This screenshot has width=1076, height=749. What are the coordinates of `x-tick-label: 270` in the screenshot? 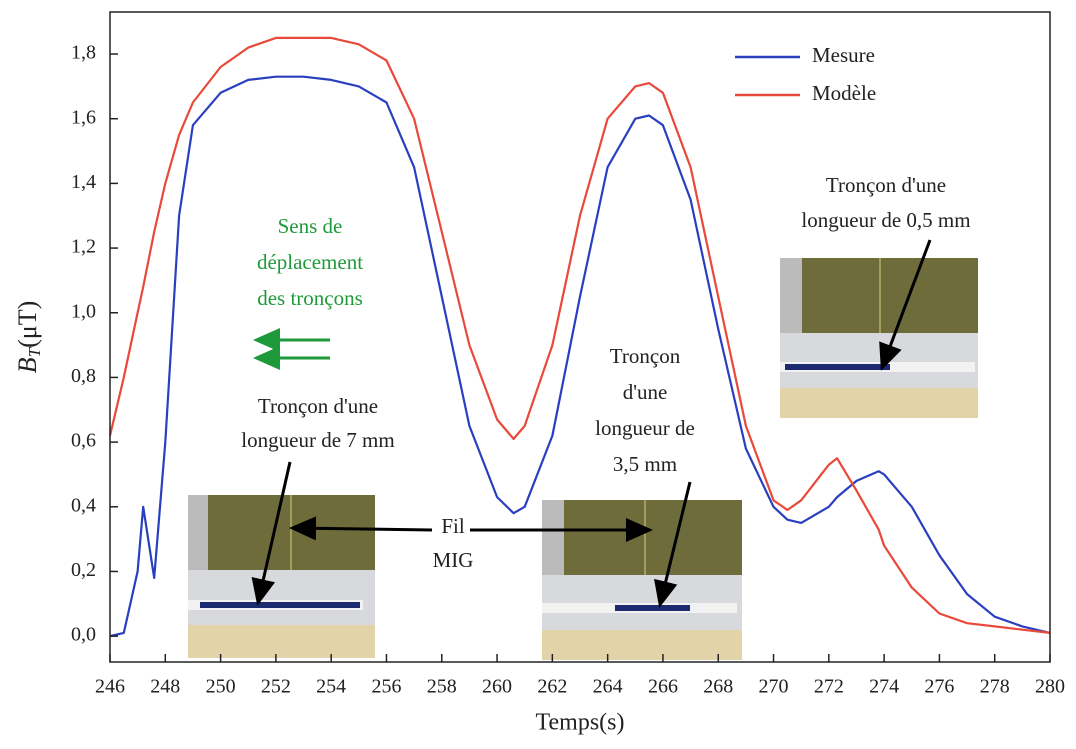 It's located at (774, 687).